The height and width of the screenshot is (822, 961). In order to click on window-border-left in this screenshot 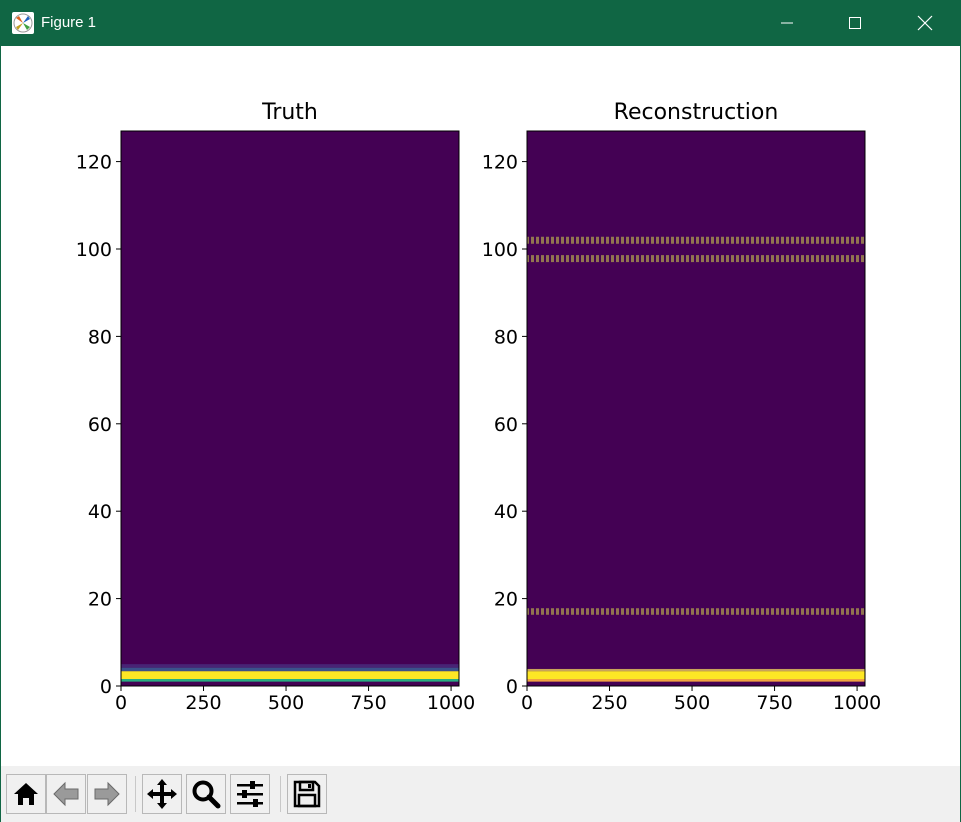, I will do `click(0, 434)`.